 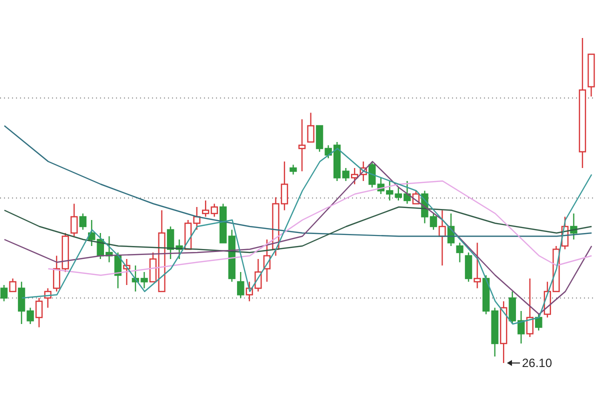 What do you see at coordinates (537, 363) in the screenshot?
I see `annotation: 26.10` at bounding box center [537, 363].